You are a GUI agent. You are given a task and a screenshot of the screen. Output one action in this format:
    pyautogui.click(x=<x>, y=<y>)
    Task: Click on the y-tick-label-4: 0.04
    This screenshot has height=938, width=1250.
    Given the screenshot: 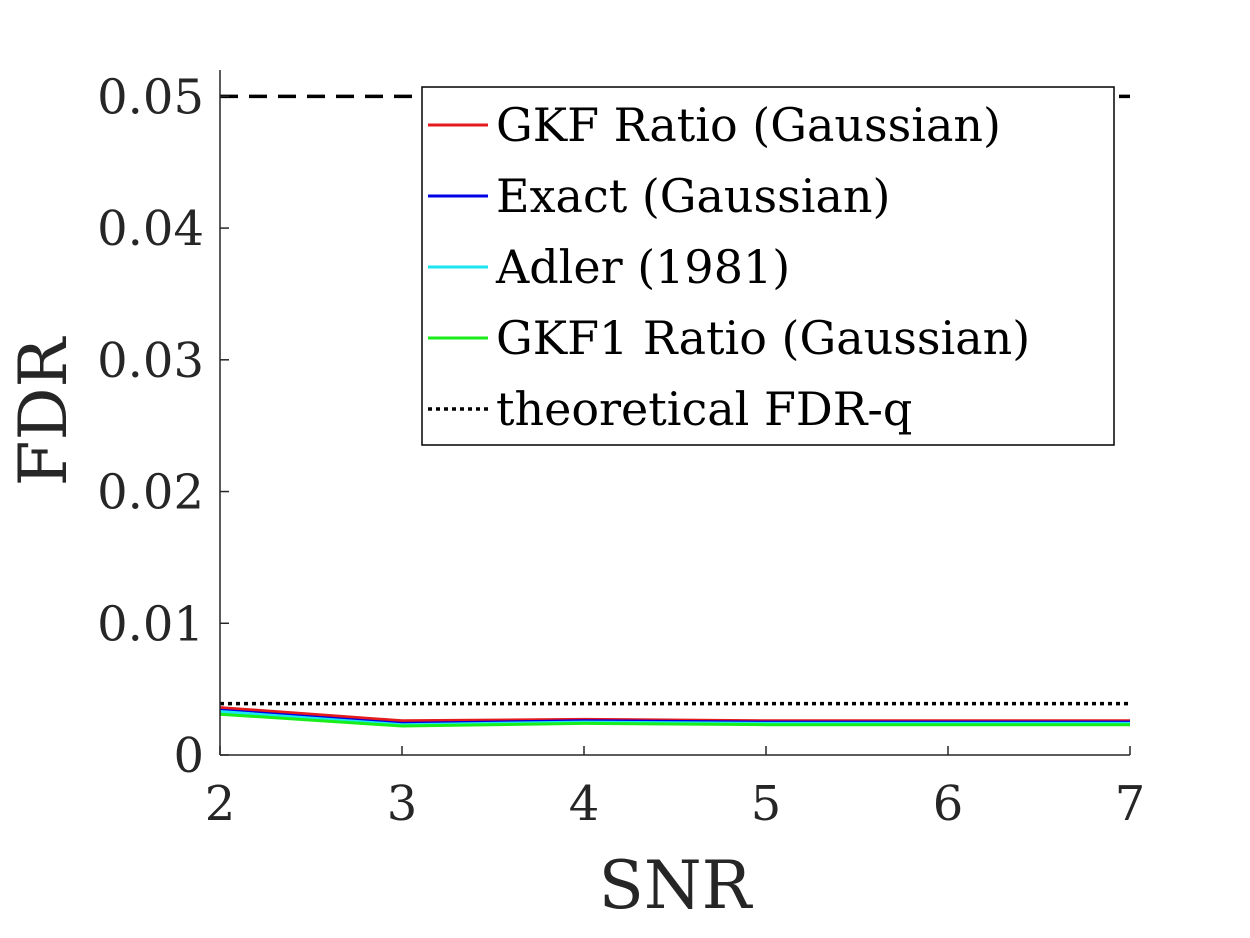 What is the action you would take?
    pyautogui.click(x=150, y=229)
    